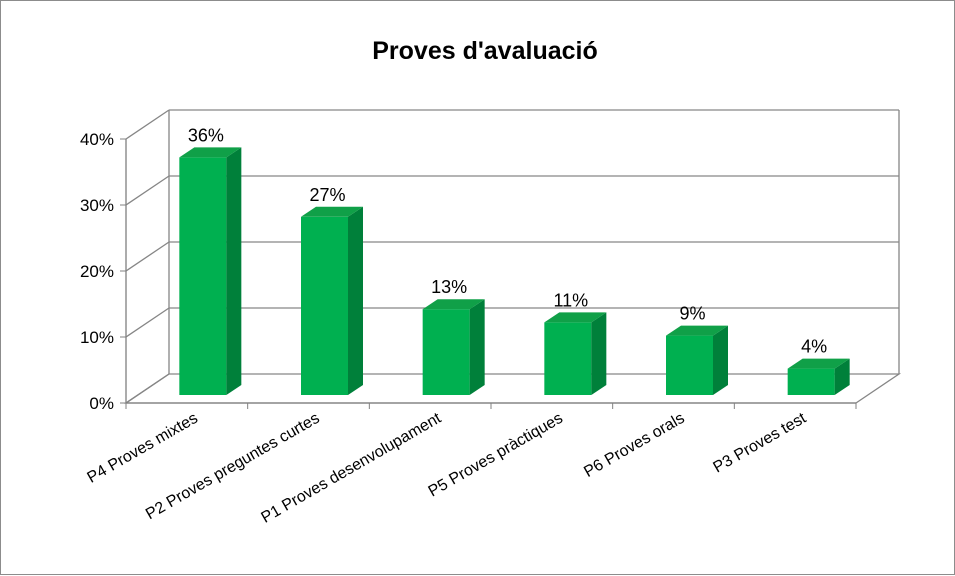 The image size is (955, 576). I want to click on y-axis-tick-labels: 0% 10% 20% 30% 40%, so click(97, 271).